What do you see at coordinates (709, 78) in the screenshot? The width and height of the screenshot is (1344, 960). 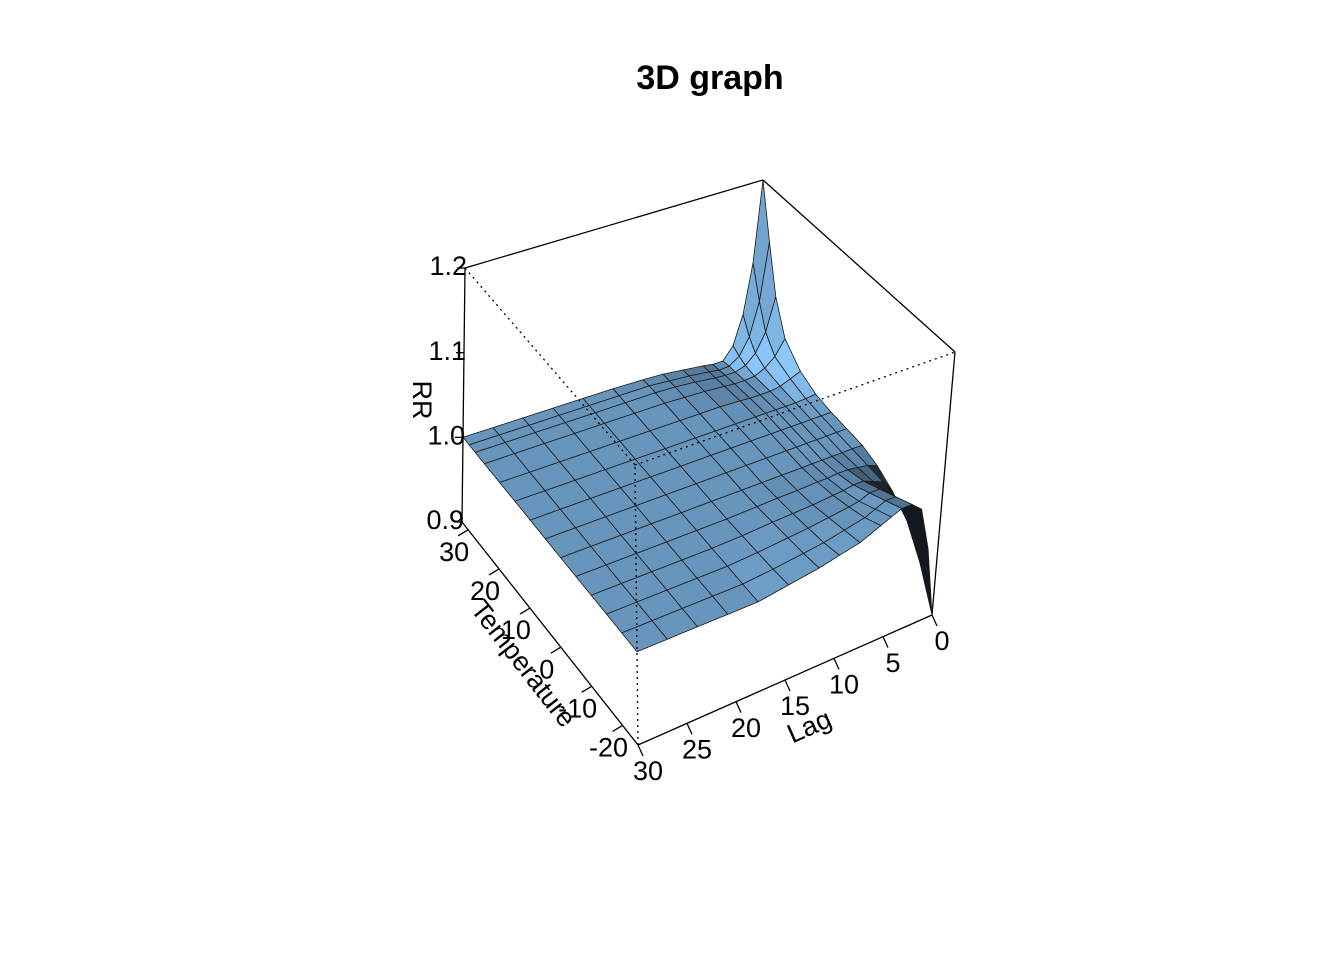 I see `chart-title: 3D graph` at bounding box center [709, 78].